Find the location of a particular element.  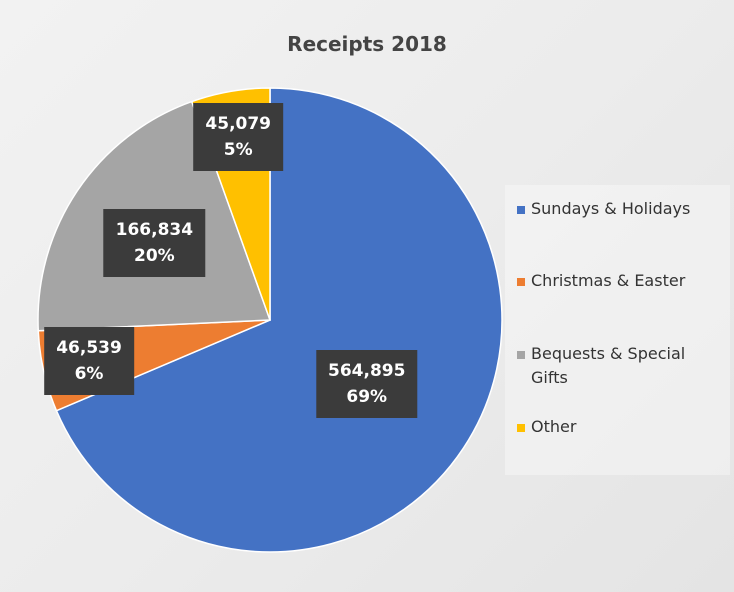

legend-item: Other is located at coordinates (625, 427).